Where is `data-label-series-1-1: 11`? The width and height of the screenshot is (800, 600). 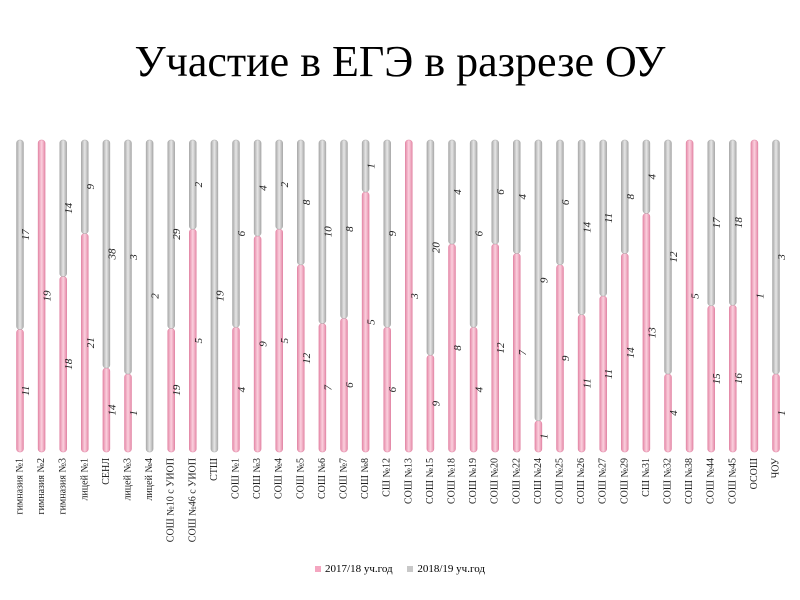 data-label-series-1-1: 11 is located at coordinates (26, 391).